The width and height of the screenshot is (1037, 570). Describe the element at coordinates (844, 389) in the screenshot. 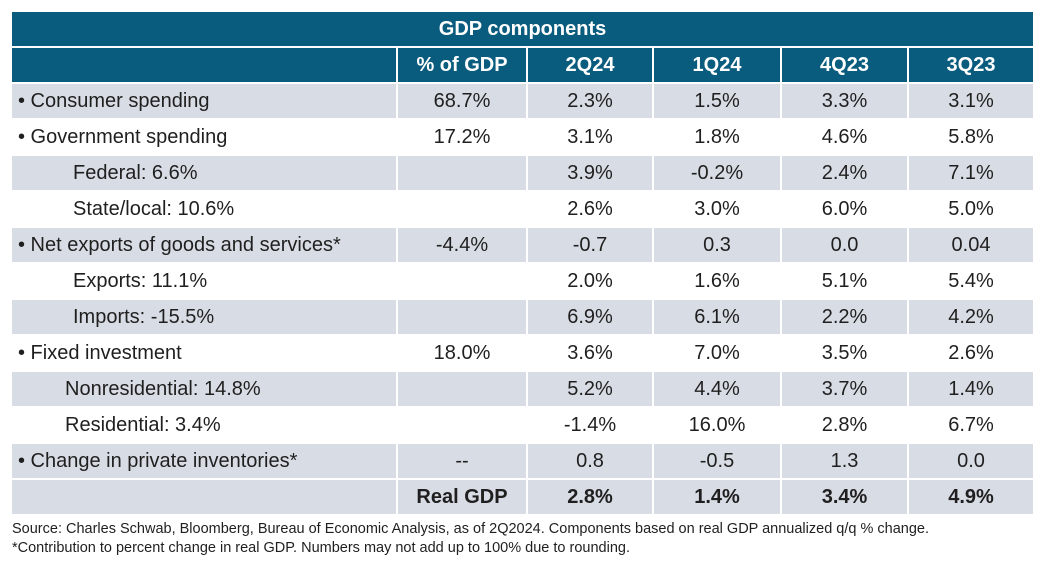

I see `cell-4q23: 3.7%` at that location.